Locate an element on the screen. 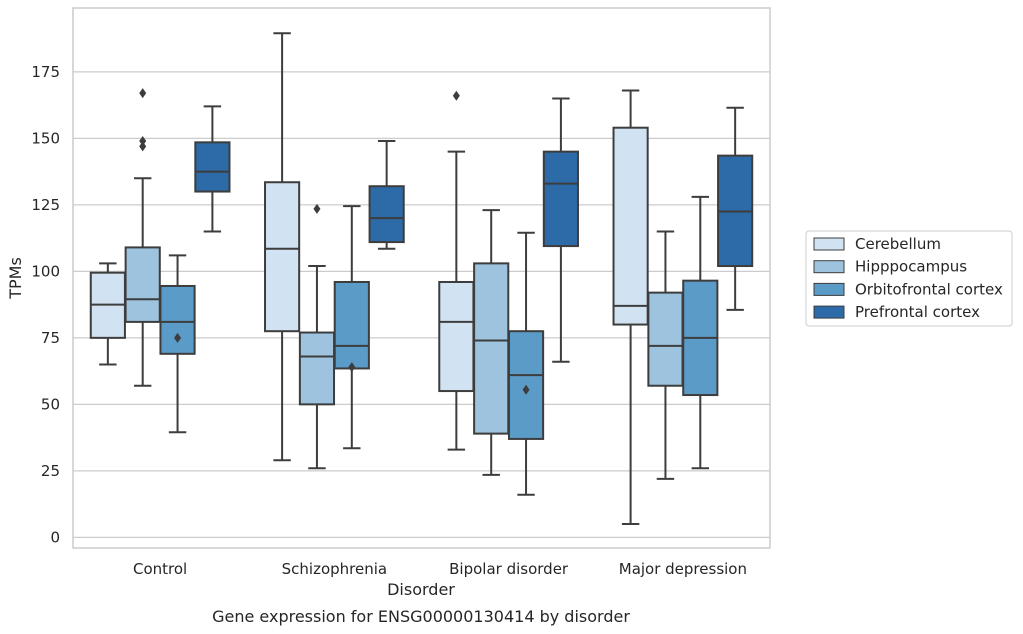 This screenshot has height=634, width=1023. y-tick-label-50: 50 is located at coordinates (50, 404).